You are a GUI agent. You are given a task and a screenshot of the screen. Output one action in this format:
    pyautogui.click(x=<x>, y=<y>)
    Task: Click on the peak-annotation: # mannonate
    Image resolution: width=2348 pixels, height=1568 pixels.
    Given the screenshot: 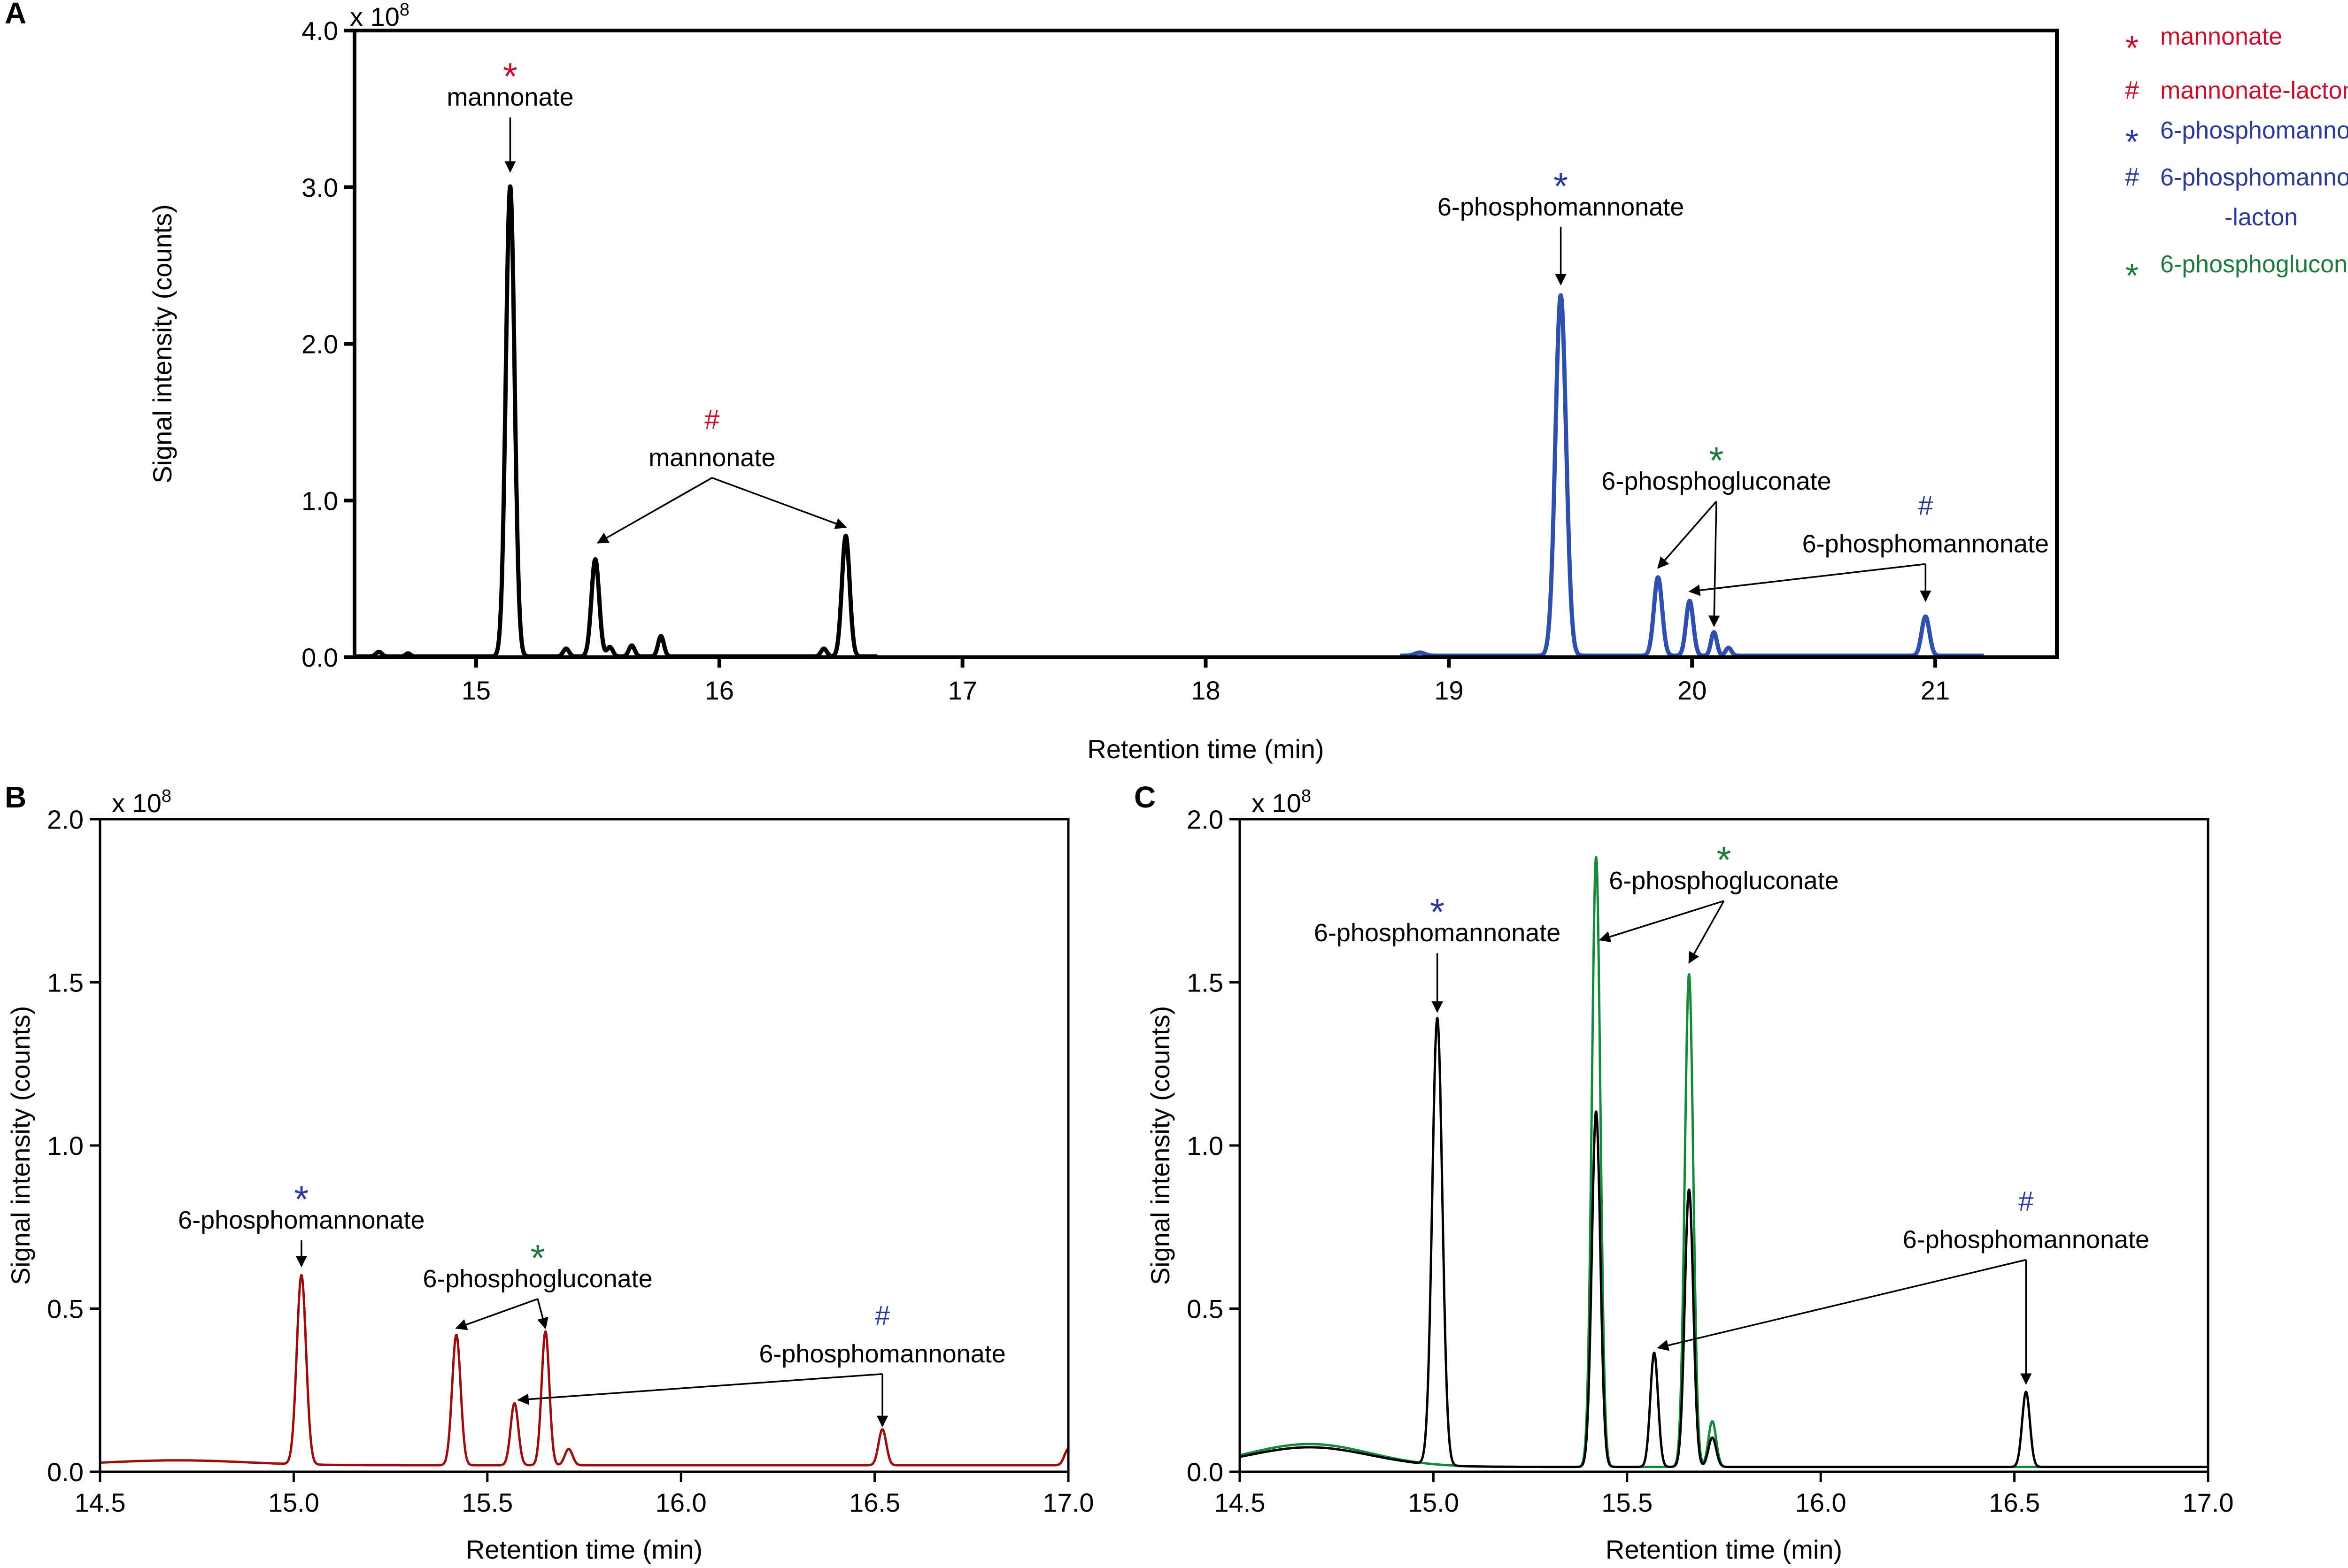 What is the action you would take?
    pyautogui.click(x=722, y=474)
    